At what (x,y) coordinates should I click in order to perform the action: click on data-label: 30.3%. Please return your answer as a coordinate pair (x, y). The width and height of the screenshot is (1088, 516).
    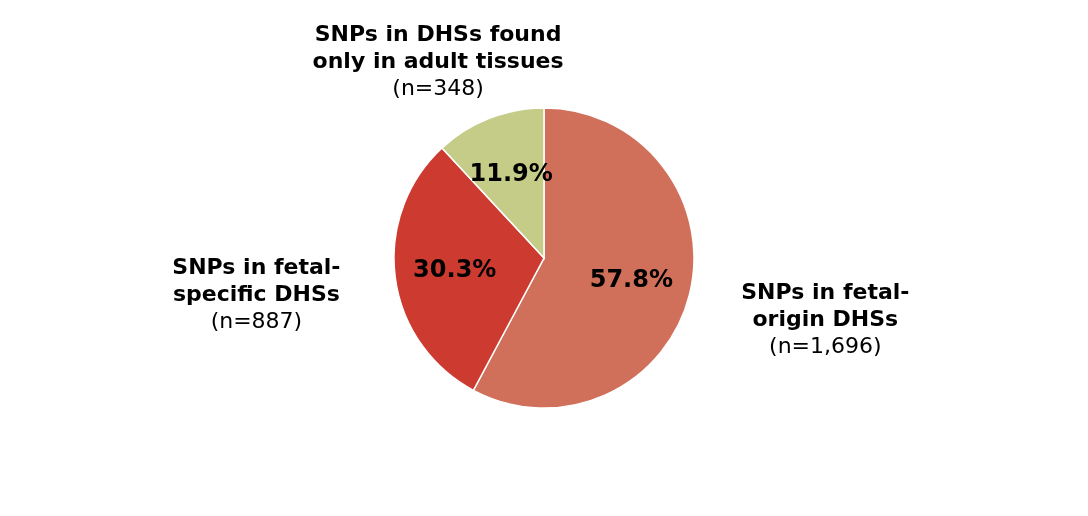
    Looking at the image, I should click on (455, 268).